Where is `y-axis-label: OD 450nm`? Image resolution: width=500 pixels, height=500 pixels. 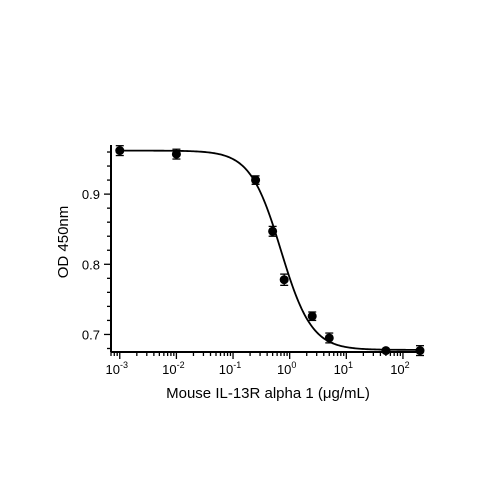 y-axis-label: OD 450nm is located at coordinates (63, 242).